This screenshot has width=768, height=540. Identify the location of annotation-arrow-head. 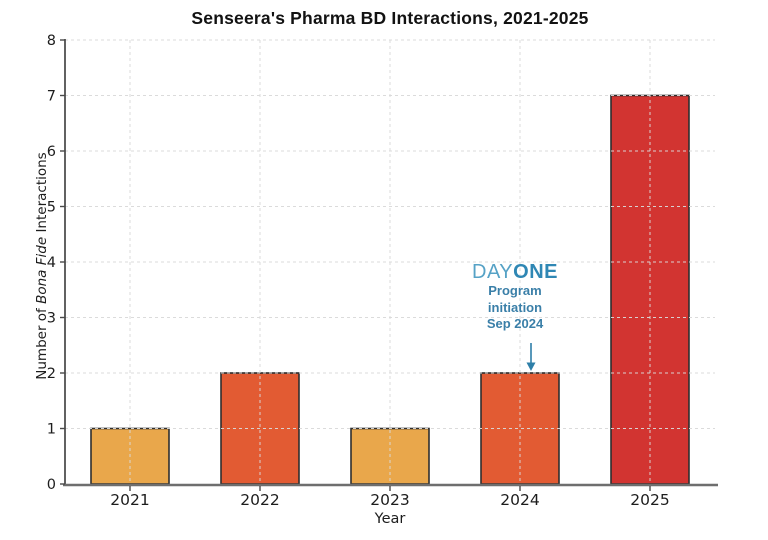
(531, 366).